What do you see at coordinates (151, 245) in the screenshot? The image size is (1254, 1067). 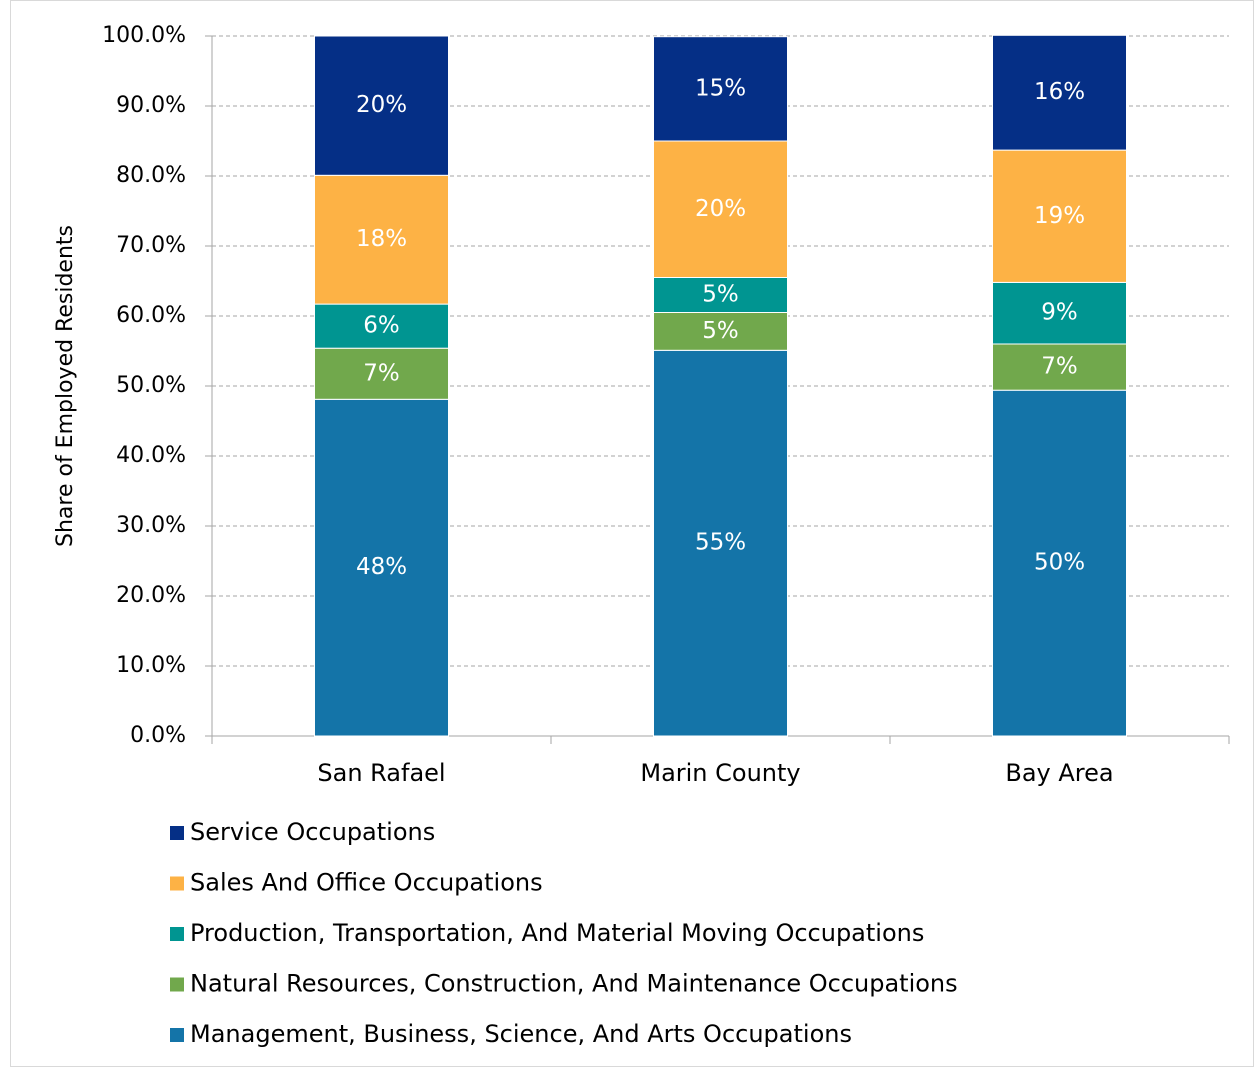 I see `y-tick-label: 70.0%` at bounding box center [151, 245].